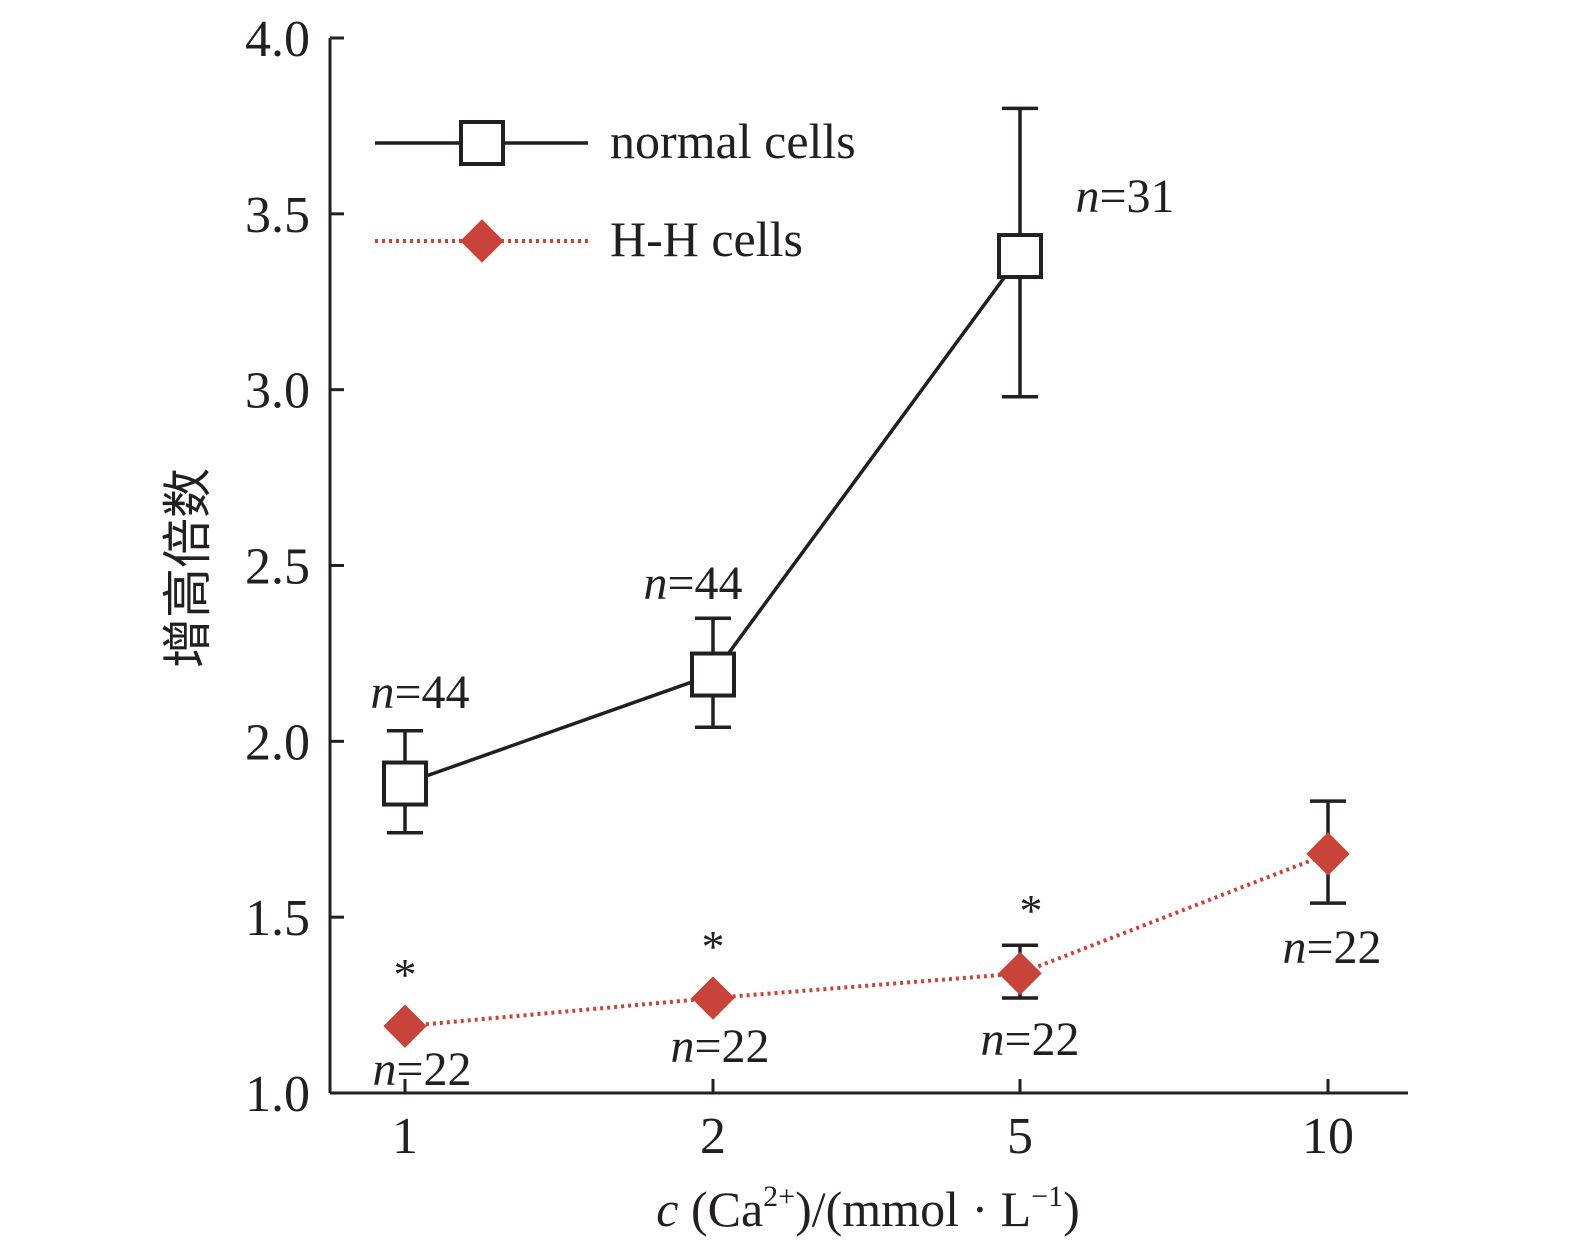 This screenshot has width=1575, height=1252. Describe the element at coordinates (277, 215) in the screenshot. I see `y-tick-label: 3.5` at that location.